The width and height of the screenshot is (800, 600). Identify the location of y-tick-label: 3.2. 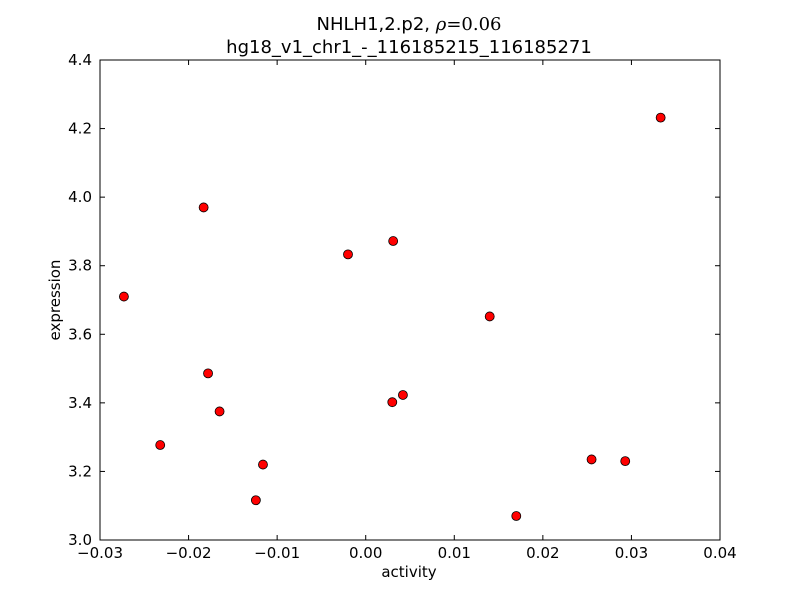
(80, 471).